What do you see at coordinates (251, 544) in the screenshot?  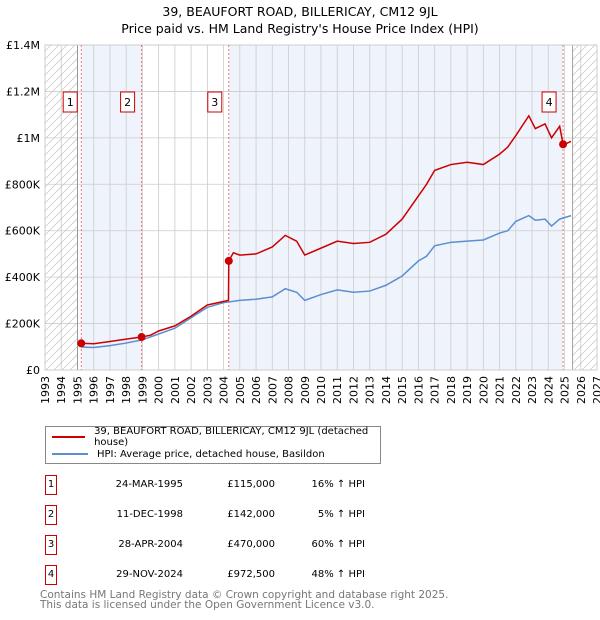 I see `sale-price: £470,000` at bounding box center [251, 544].